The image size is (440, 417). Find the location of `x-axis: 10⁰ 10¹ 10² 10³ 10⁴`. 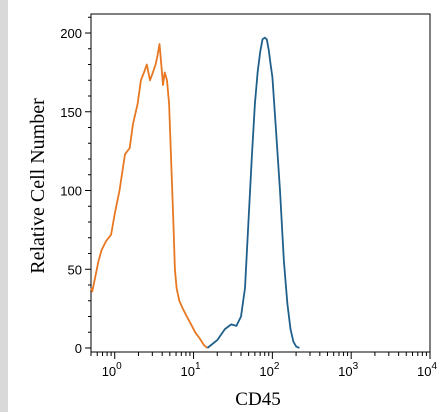

x-axis: 10⁰ 10¹ 10² 10³ 10⁴ is located at coordinates (263, 365).